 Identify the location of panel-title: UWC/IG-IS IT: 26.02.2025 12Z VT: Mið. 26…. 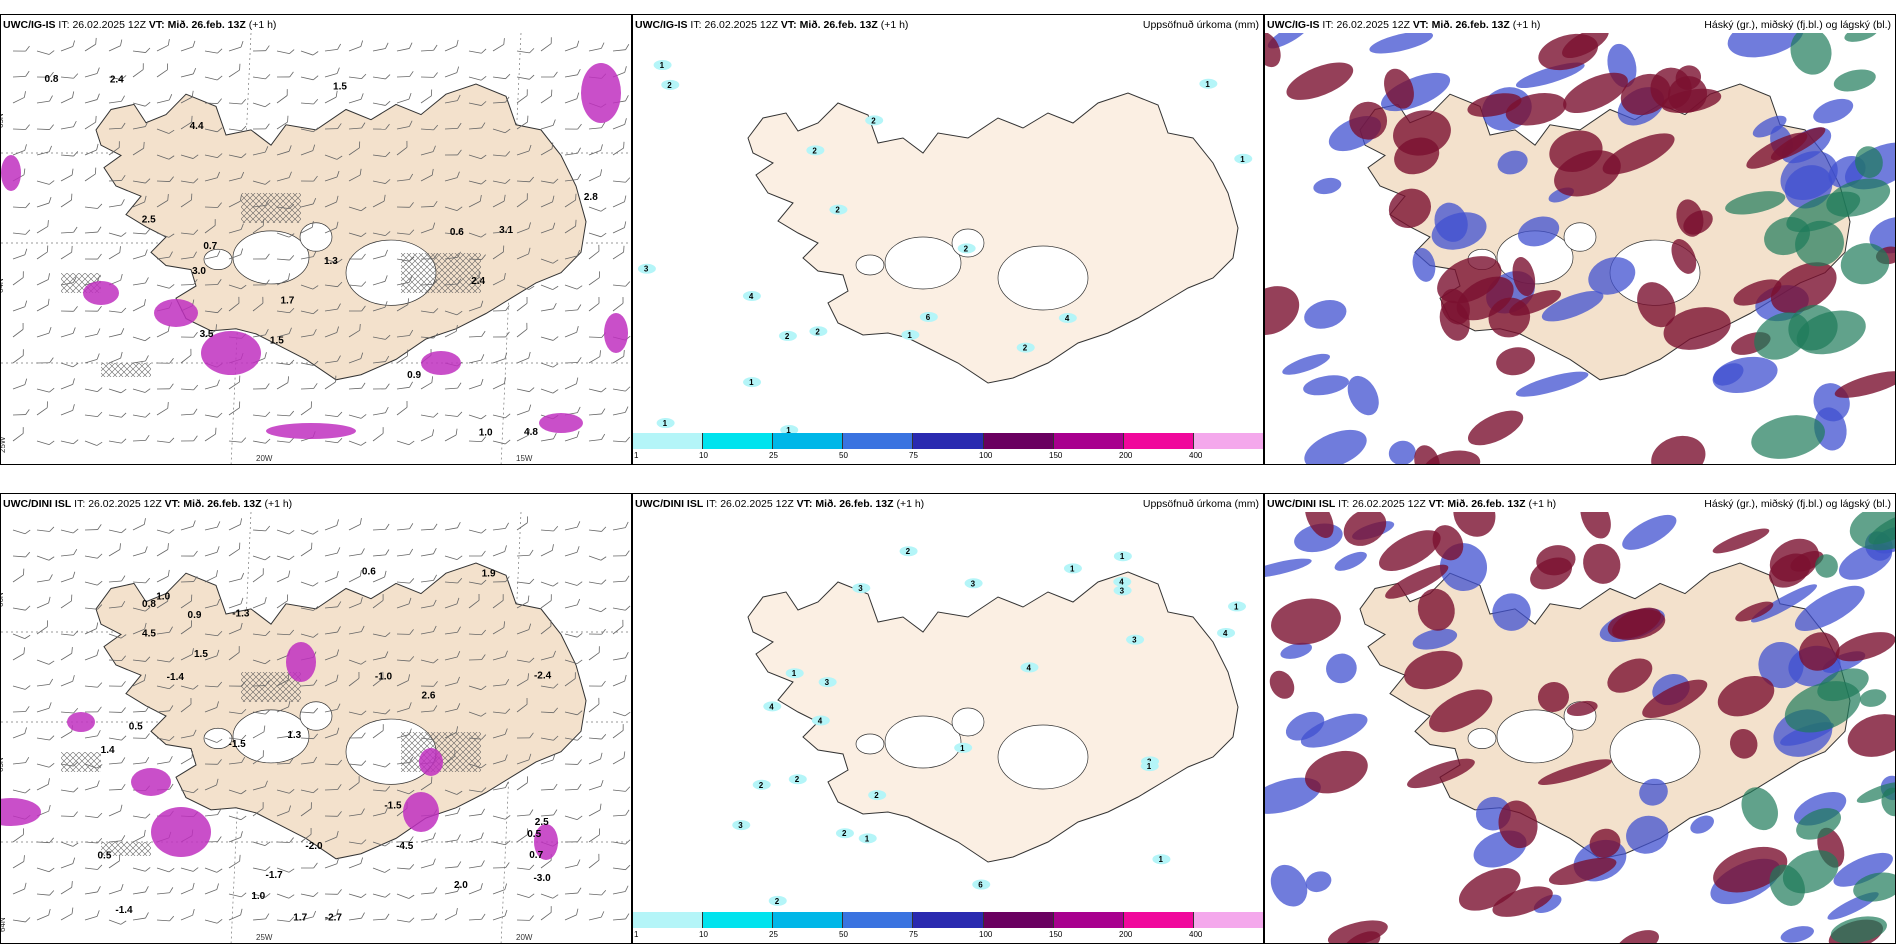
(772, 25).